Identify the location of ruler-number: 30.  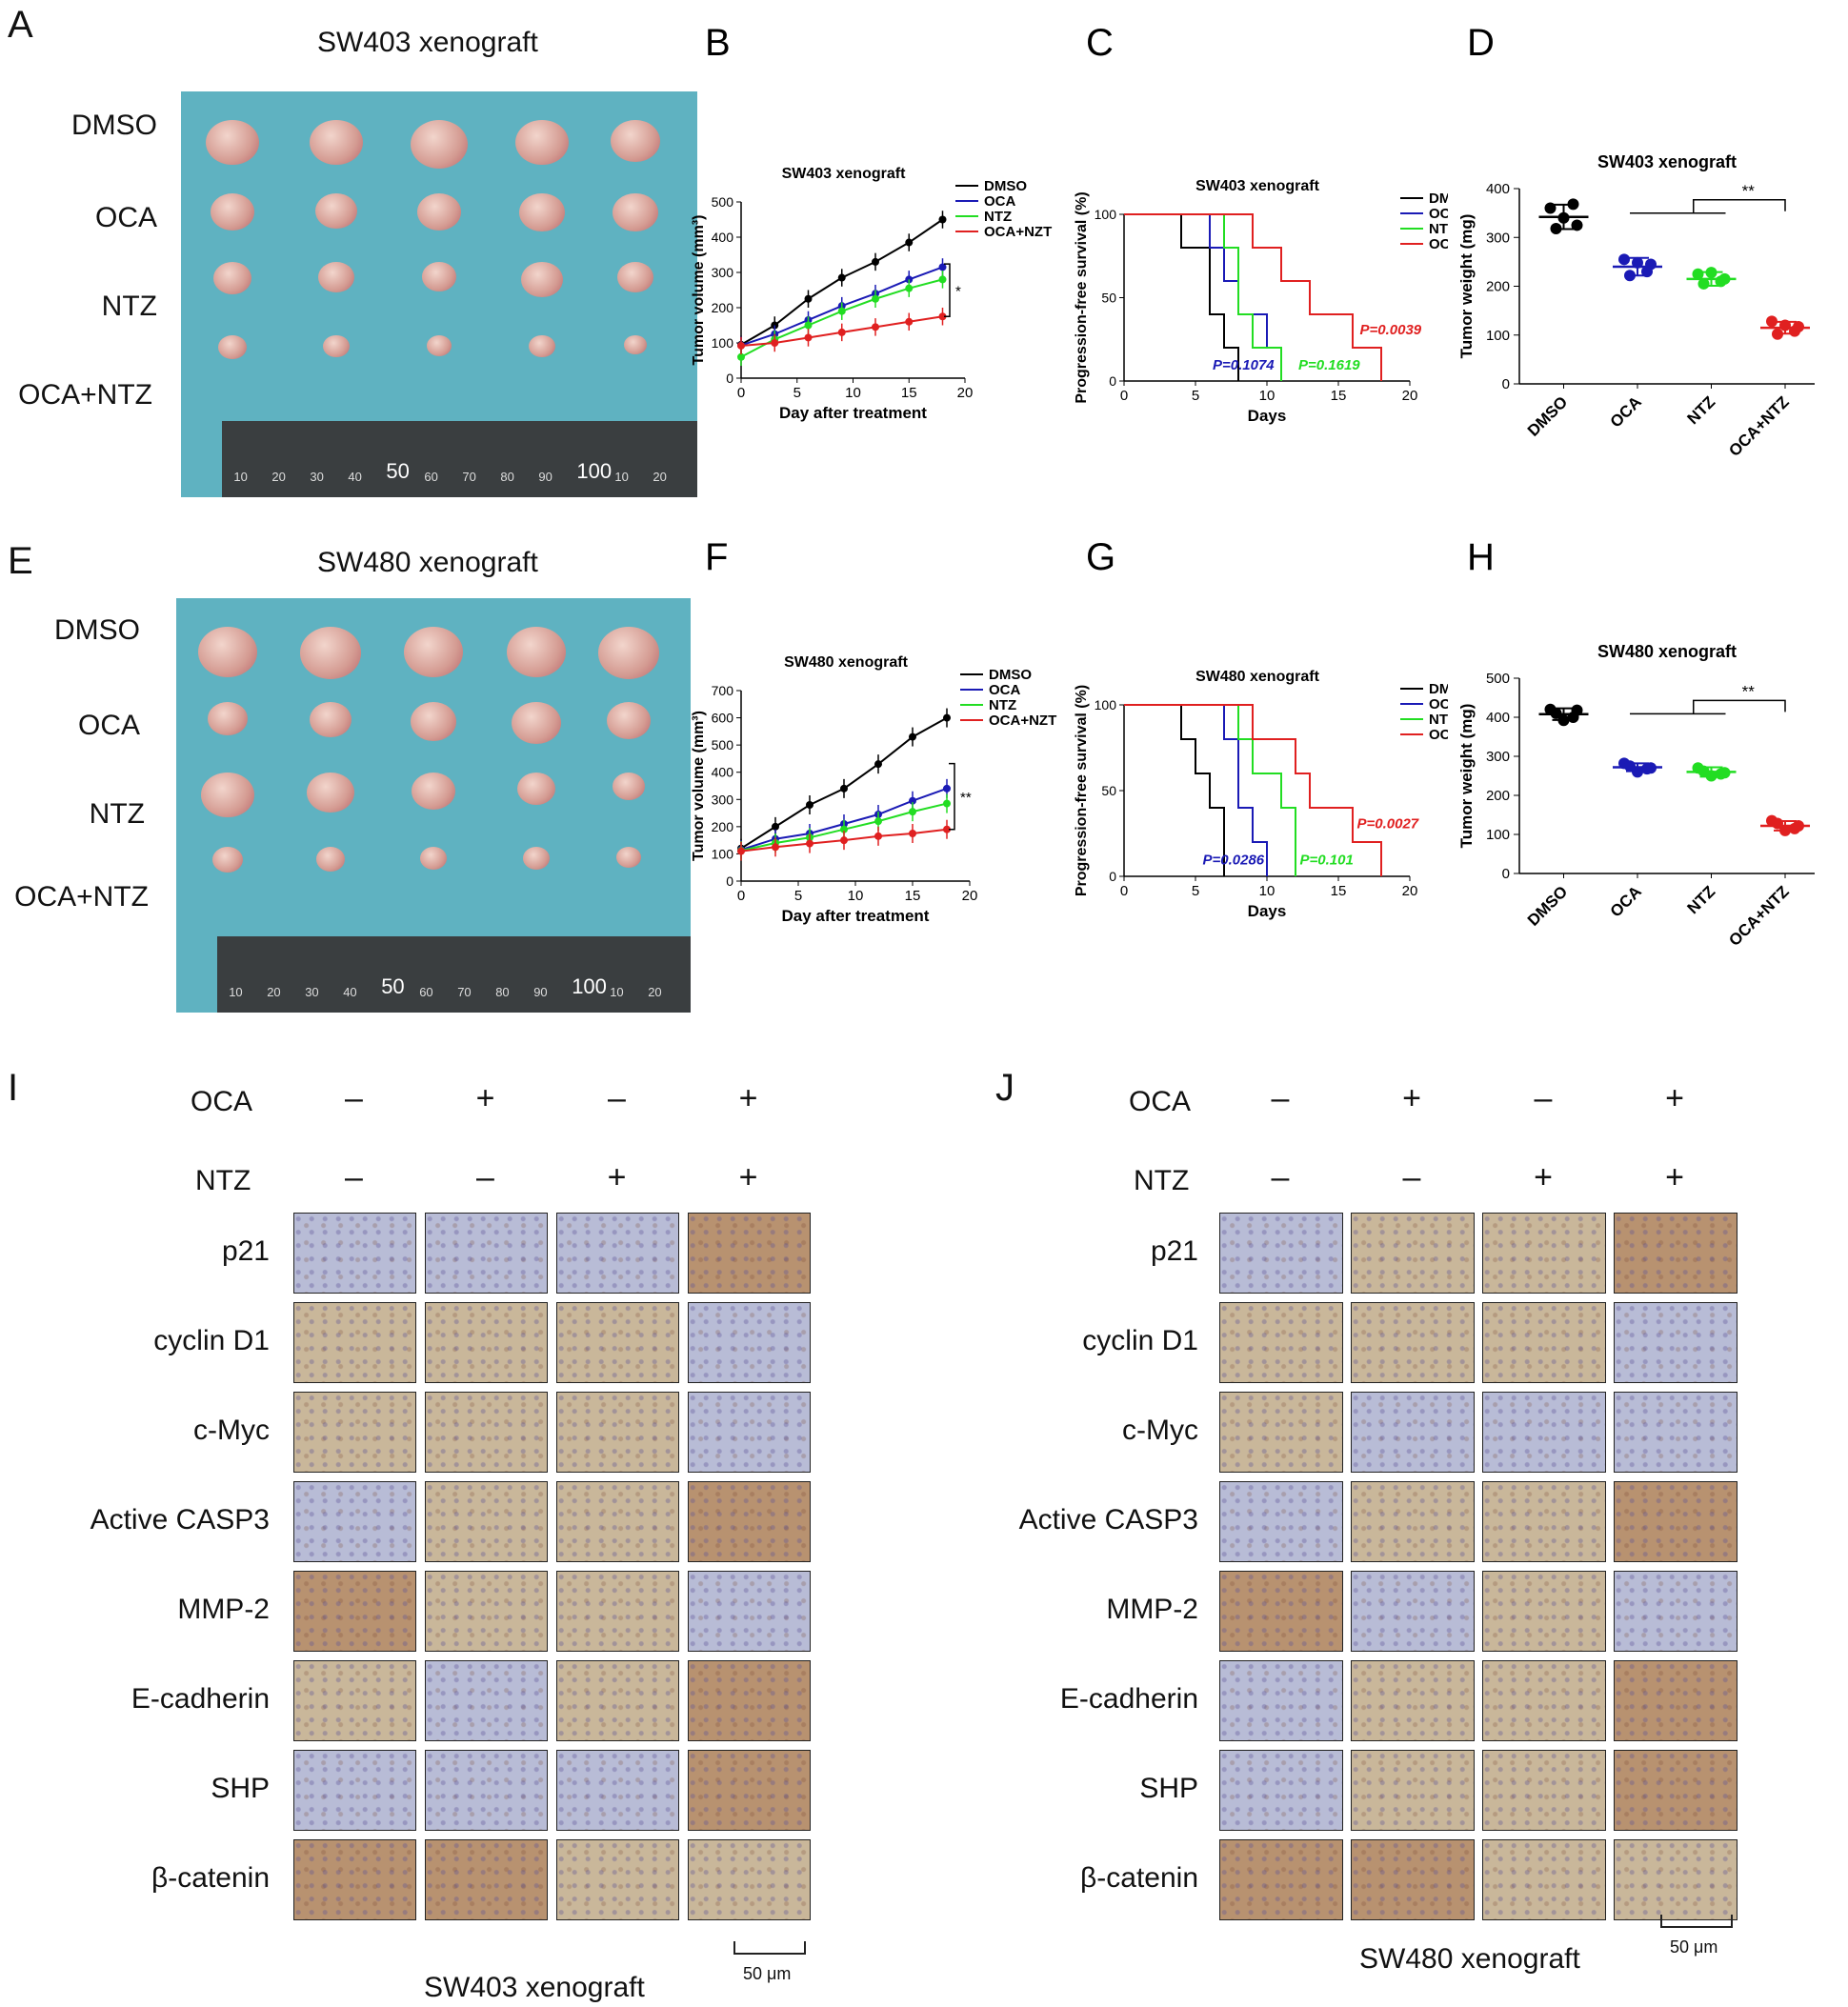
(317, 477).